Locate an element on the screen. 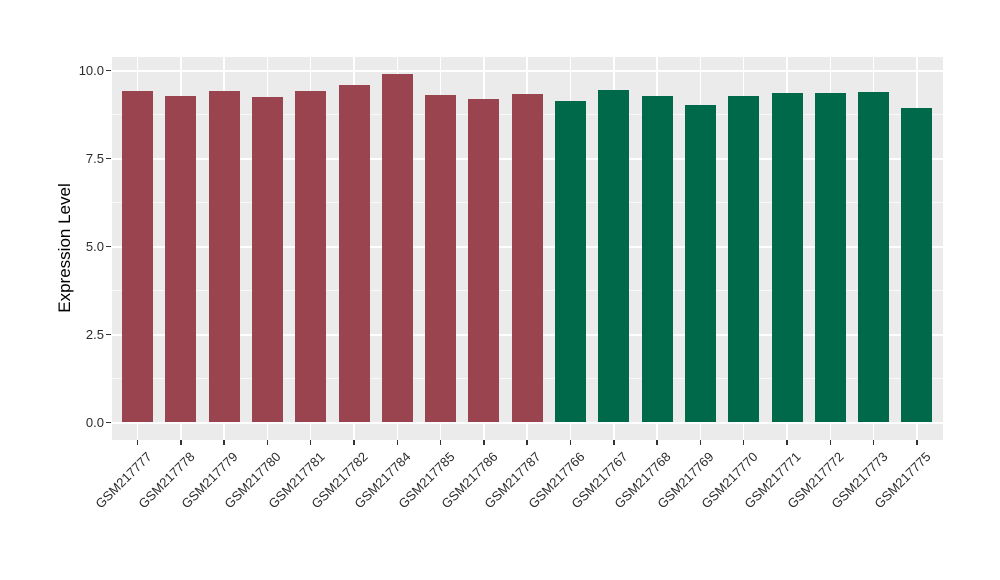 The height and width of the screenshot is (580, 1000). bar-GSM217778 is located at coordinates (181, 259).